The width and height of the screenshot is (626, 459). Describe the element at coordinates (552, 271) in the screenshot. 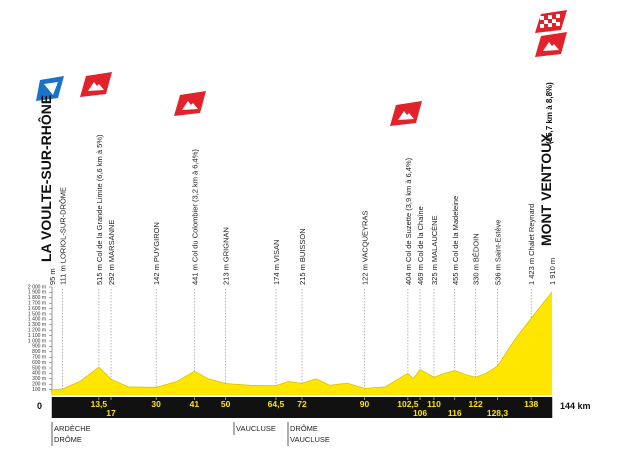

I see `finish-altitude: 1 910 m` at that location.